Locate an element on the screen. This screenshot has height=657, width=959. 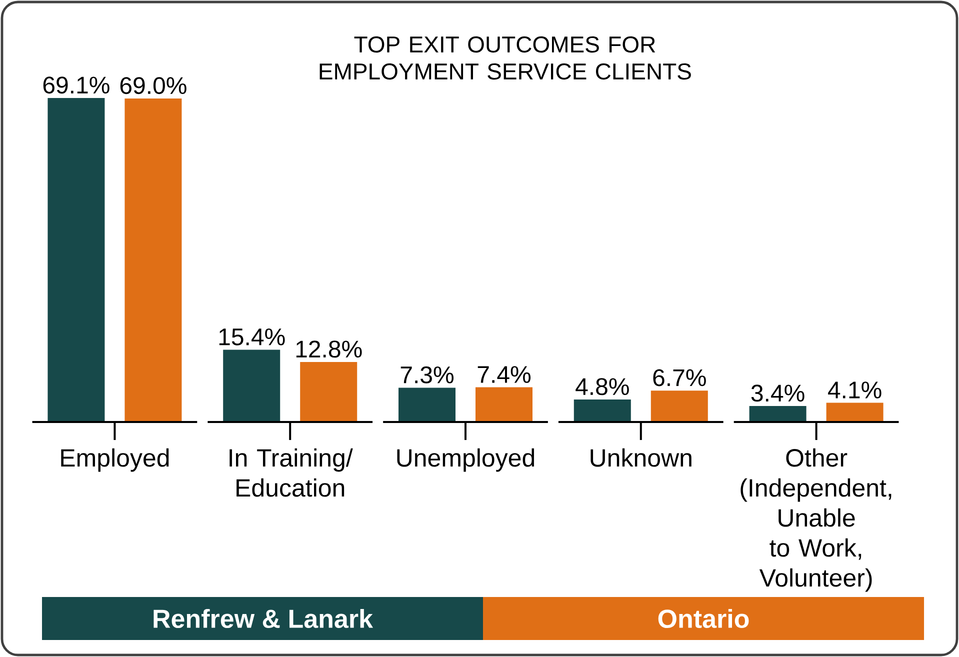
data-label: 4.8% is located at coordinates (602, 387).